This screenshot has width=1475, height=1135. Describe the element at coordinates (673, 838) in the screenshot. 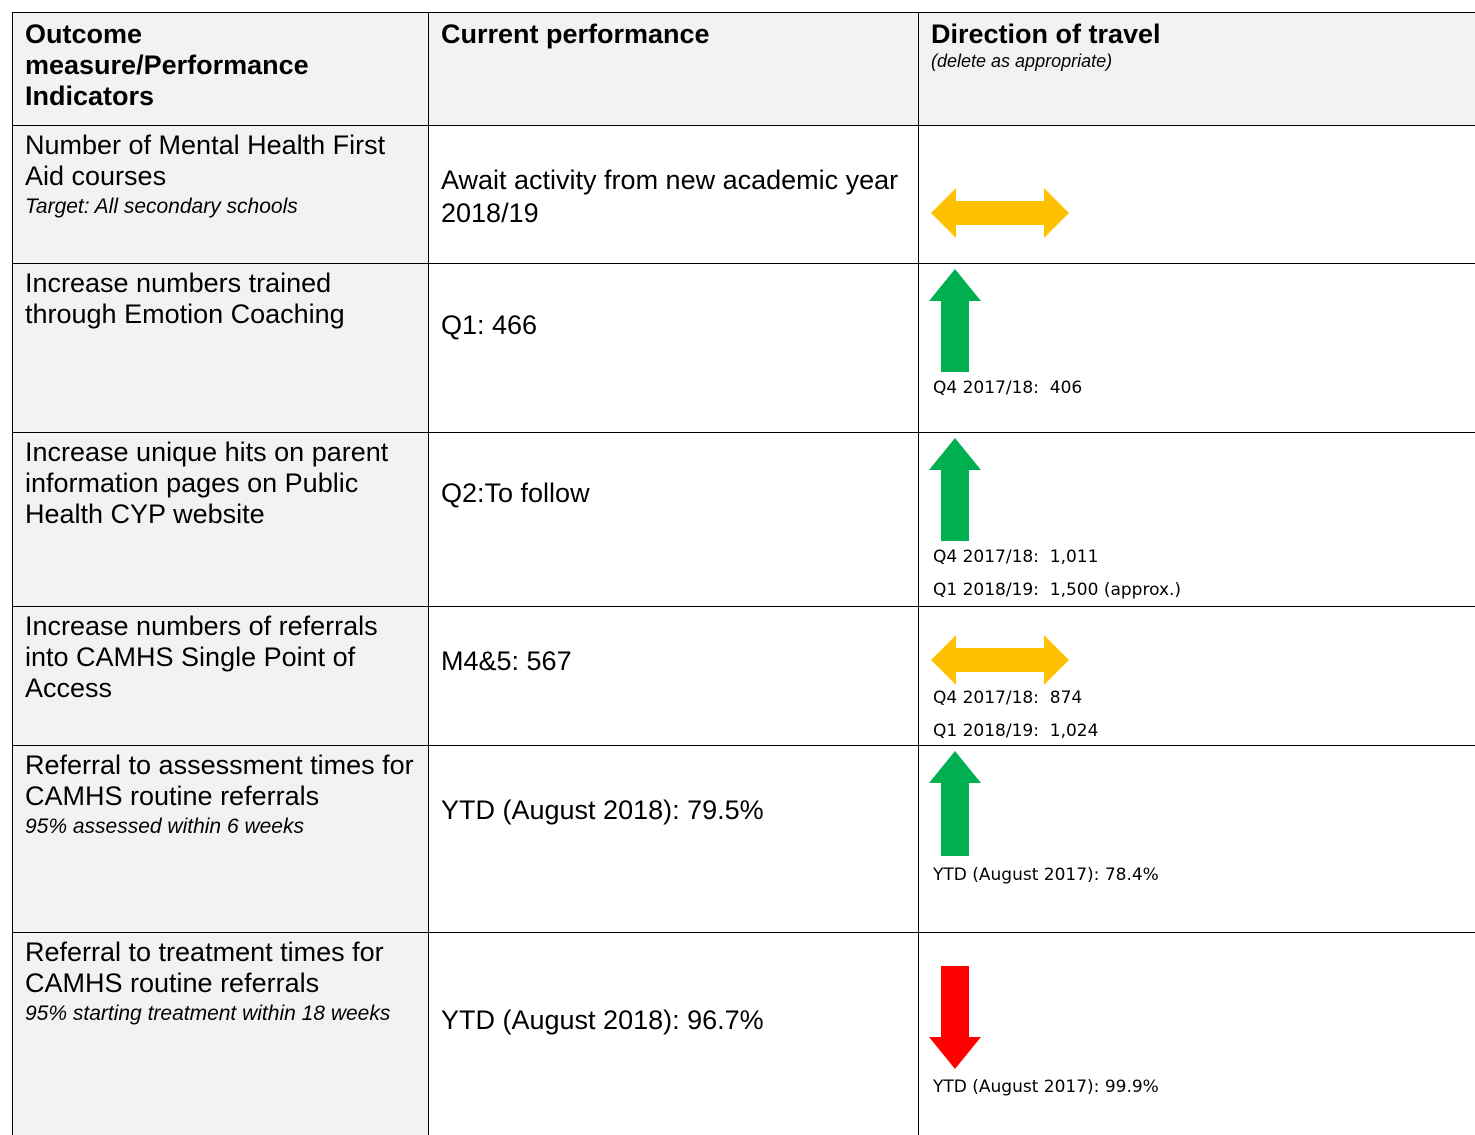

I see `current-cell: YTD (August 2018): 79.5%` at that location.